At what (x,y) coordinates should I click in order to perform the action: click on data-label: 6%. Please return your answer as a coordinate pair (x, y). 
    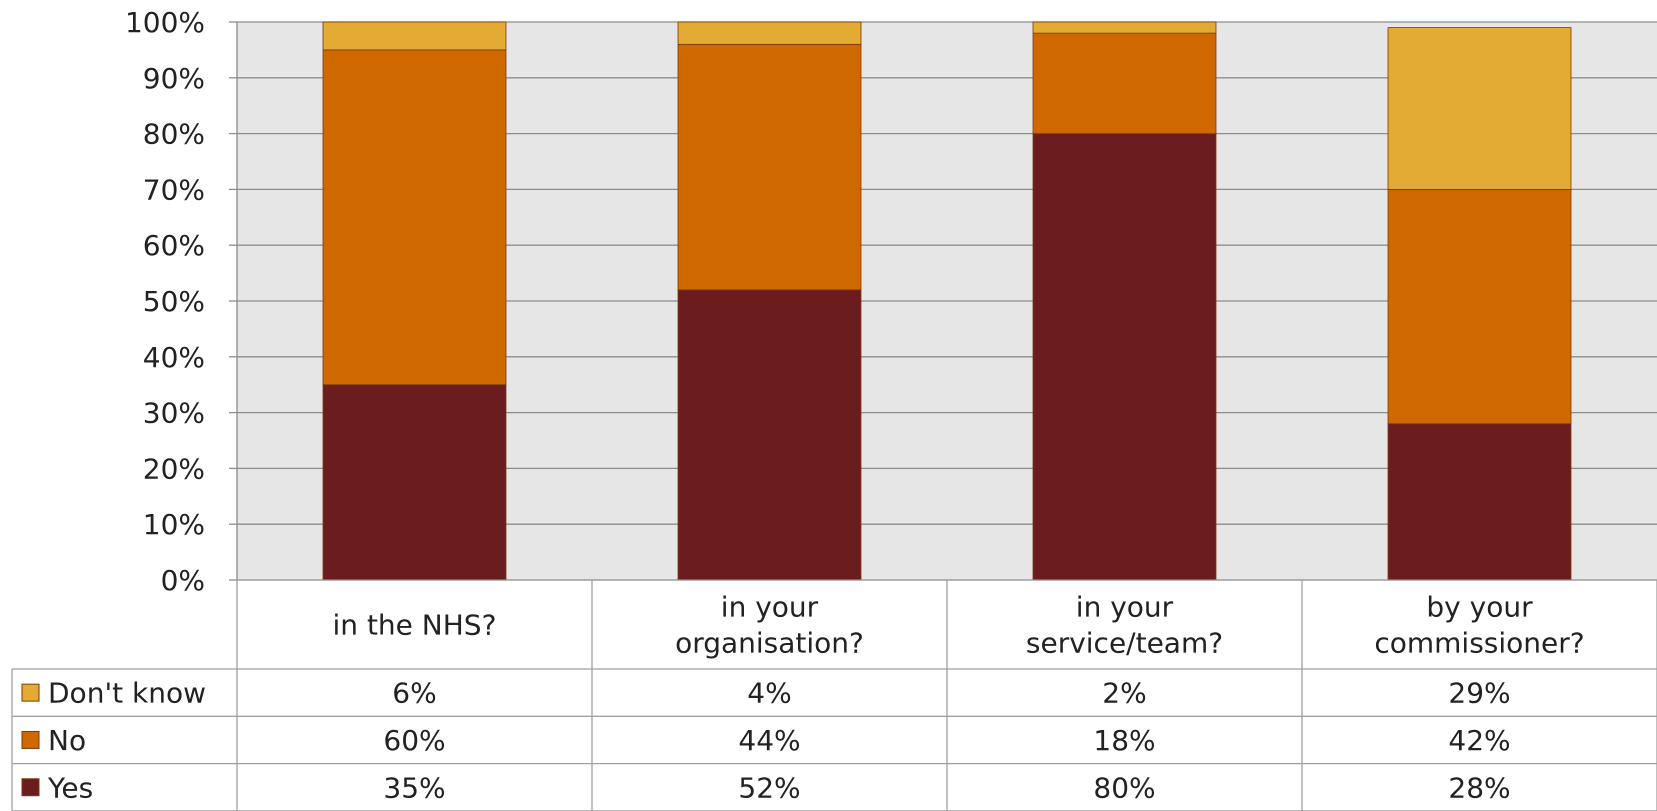
    Looking at the image, I should click on (414, 693).